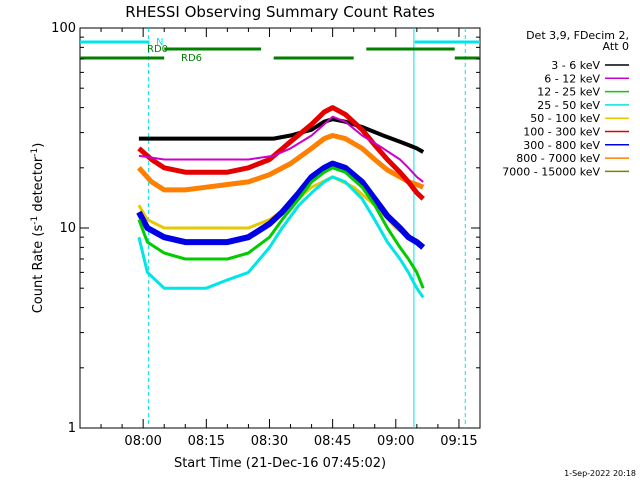 The width and height of the screenshot is (640, 480). Describe the element at coordinates (565, 118) in the screenshot. I see `legend-label-50-100-kev: 50 - 100 keV` at that location.